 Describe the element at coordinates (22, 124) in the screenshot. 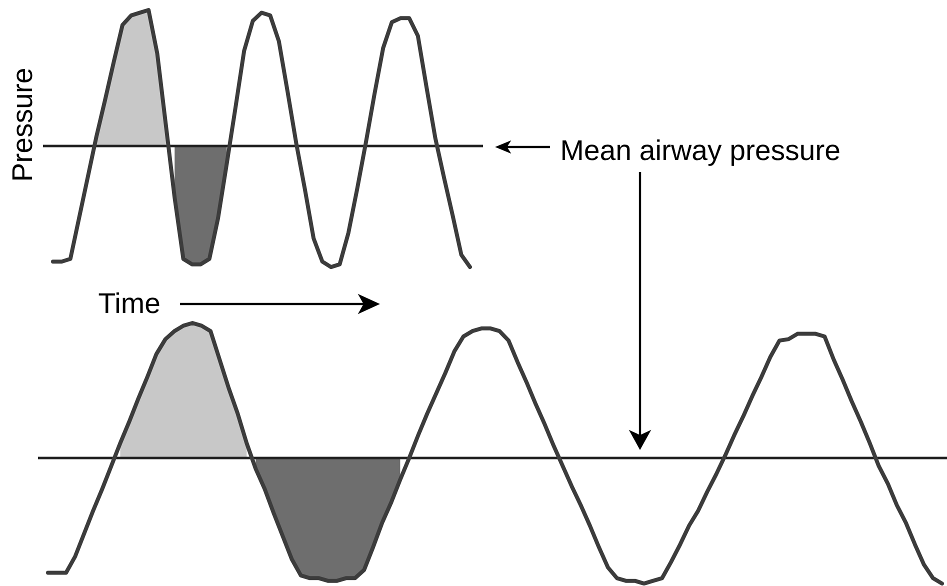

I see `y-axis-title: Pressure` at that location.